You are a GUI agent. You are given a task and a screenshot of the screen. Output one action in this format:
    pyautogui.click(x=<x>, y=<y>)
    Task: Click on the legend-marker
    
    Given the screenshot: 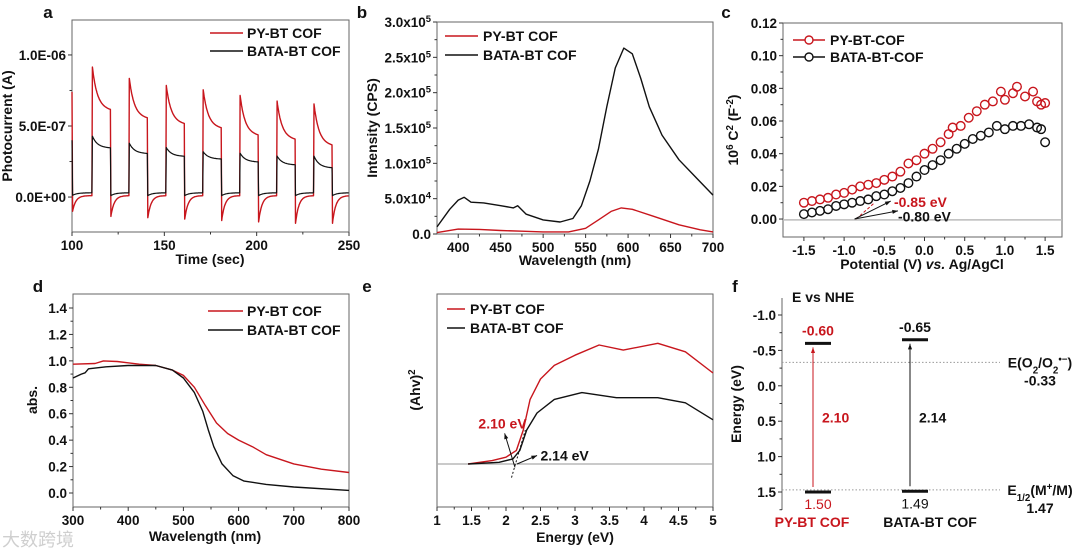 What is the action you would take?
    pyautogui.click(x=809, y=57)
    